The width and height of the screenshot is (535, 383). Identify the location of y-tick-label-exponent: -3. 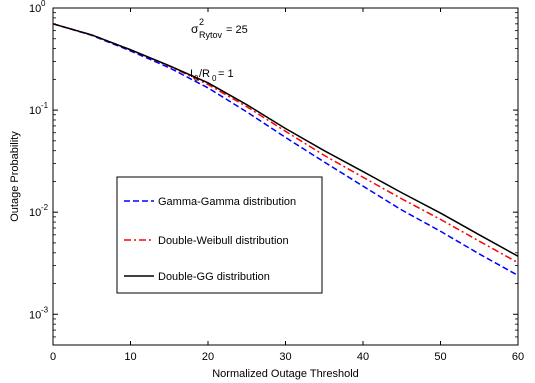
(45, 309).